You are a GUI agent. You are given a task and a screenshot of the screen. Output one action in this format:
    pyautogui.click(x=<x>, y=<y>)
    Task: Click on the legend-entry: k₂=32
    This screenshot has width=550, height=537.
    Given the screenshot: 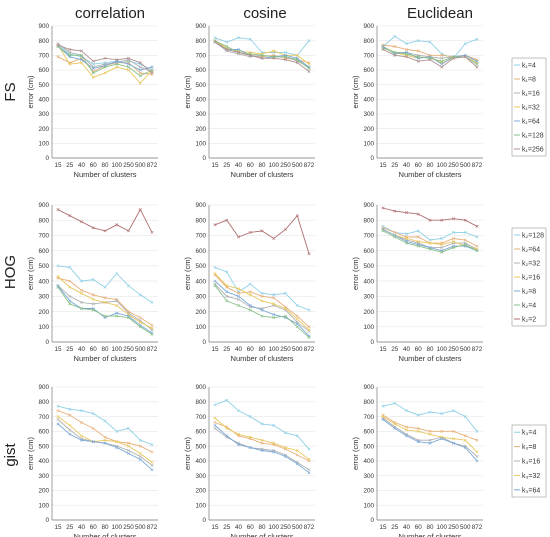 What is the action you would take?
    pyautogui.click(x=531, y=264)
    